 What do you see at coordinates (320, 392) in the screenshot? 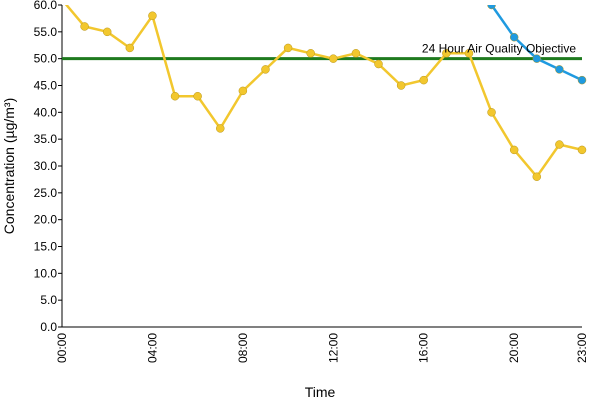
I see `x-axis-title: Time` at bounding box center [320, 392].